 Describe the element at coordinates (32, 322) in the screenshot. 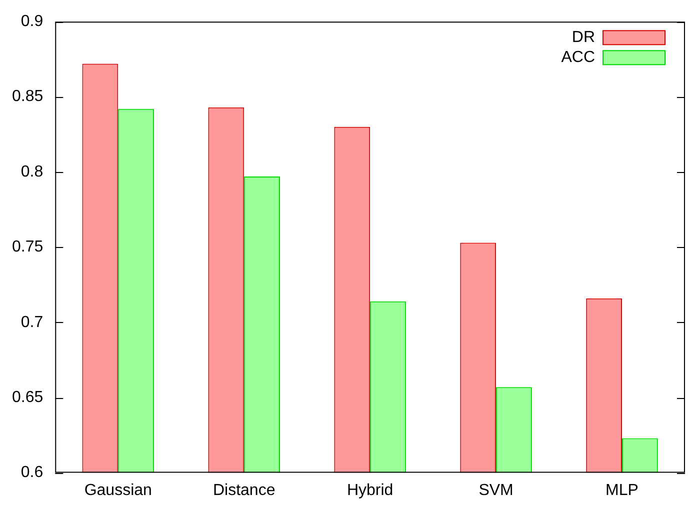

I see `y-tick-label: 0.7` at that location.